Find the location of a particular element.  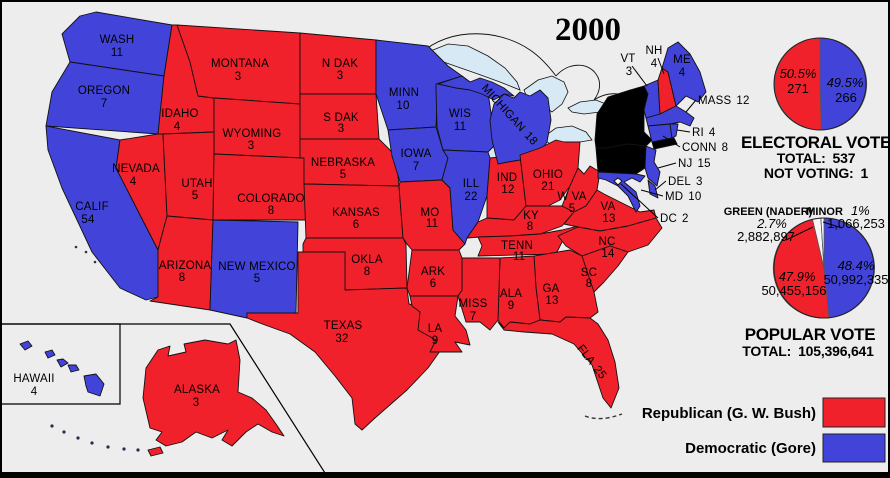

state-label-massachusetts: MASS 12 is located at coordinates (724, 101).